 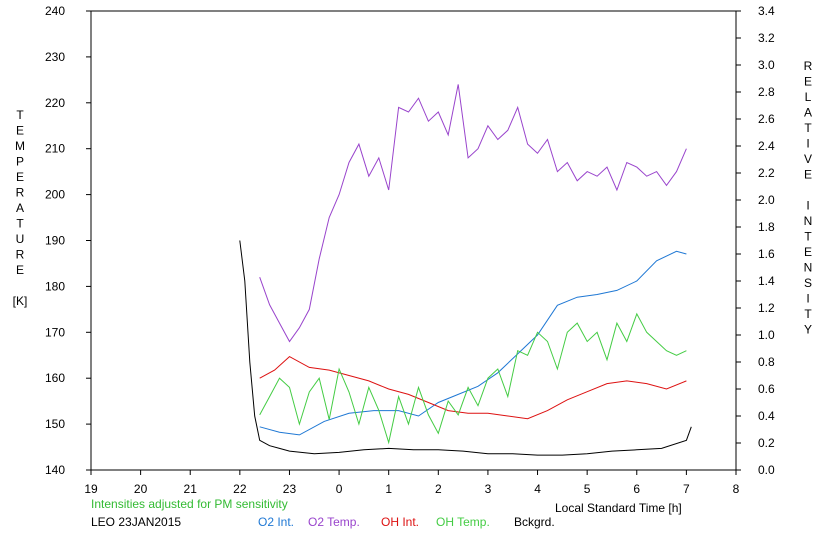 I want to click on station-label: LEO 23JAN2015, so click(x=136, y=522).